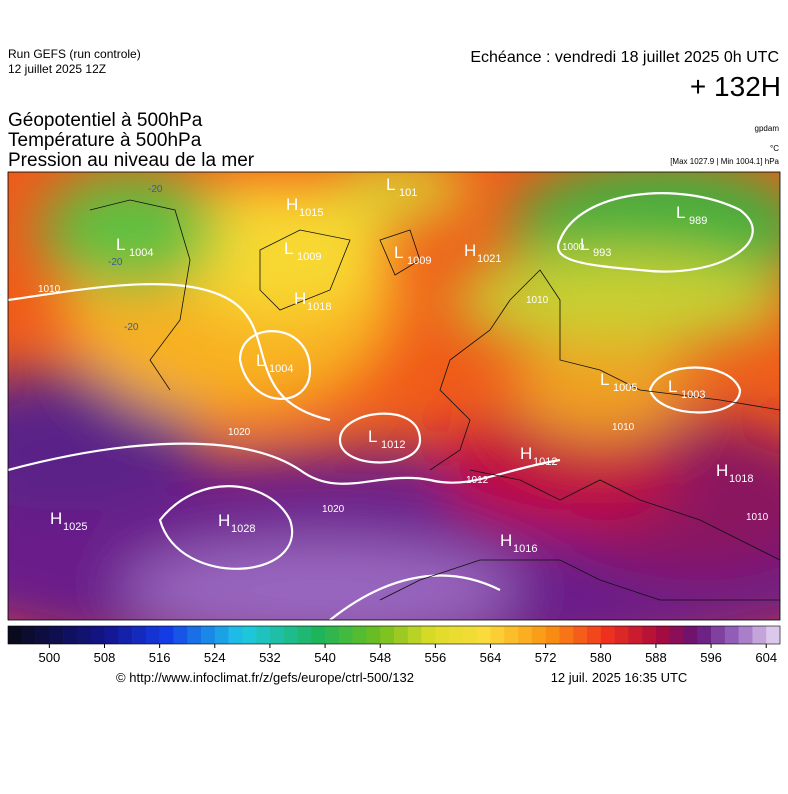 The image size is (788, 794). I want to click on center-pressure: 1028, so click(243, 529).